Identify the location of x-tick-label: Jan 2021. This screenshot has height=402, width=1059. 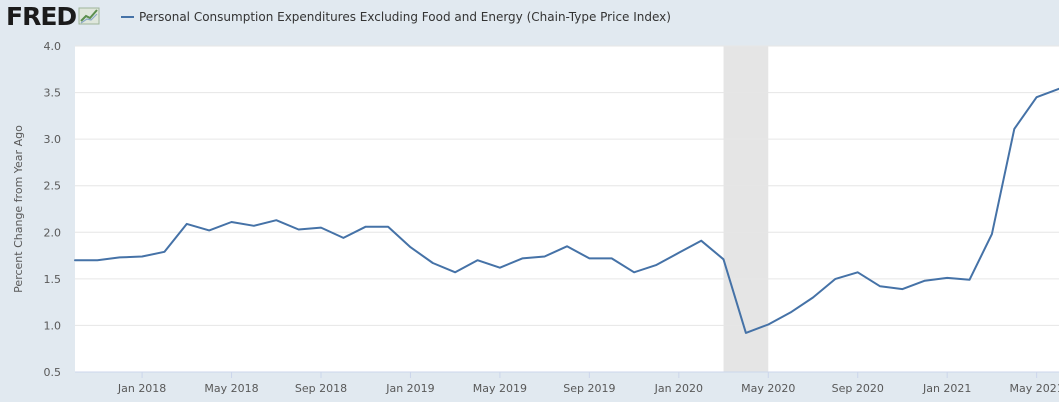
(946, 388).